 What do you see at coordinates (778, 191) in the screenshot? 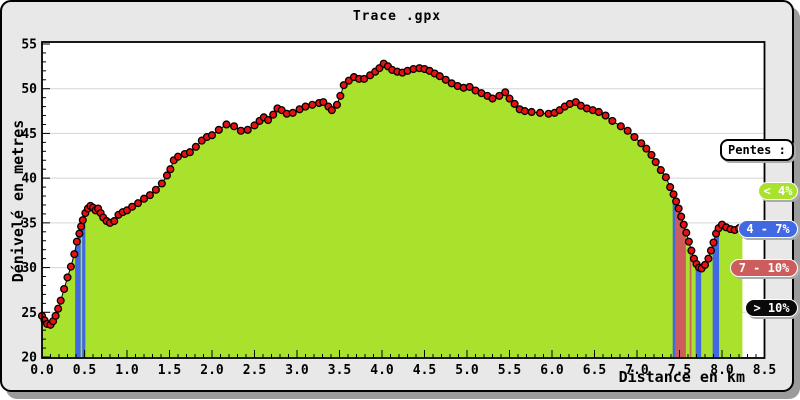
I see `legend-pill-slope-lt4: < 4%` at bounding box center [778, 191].